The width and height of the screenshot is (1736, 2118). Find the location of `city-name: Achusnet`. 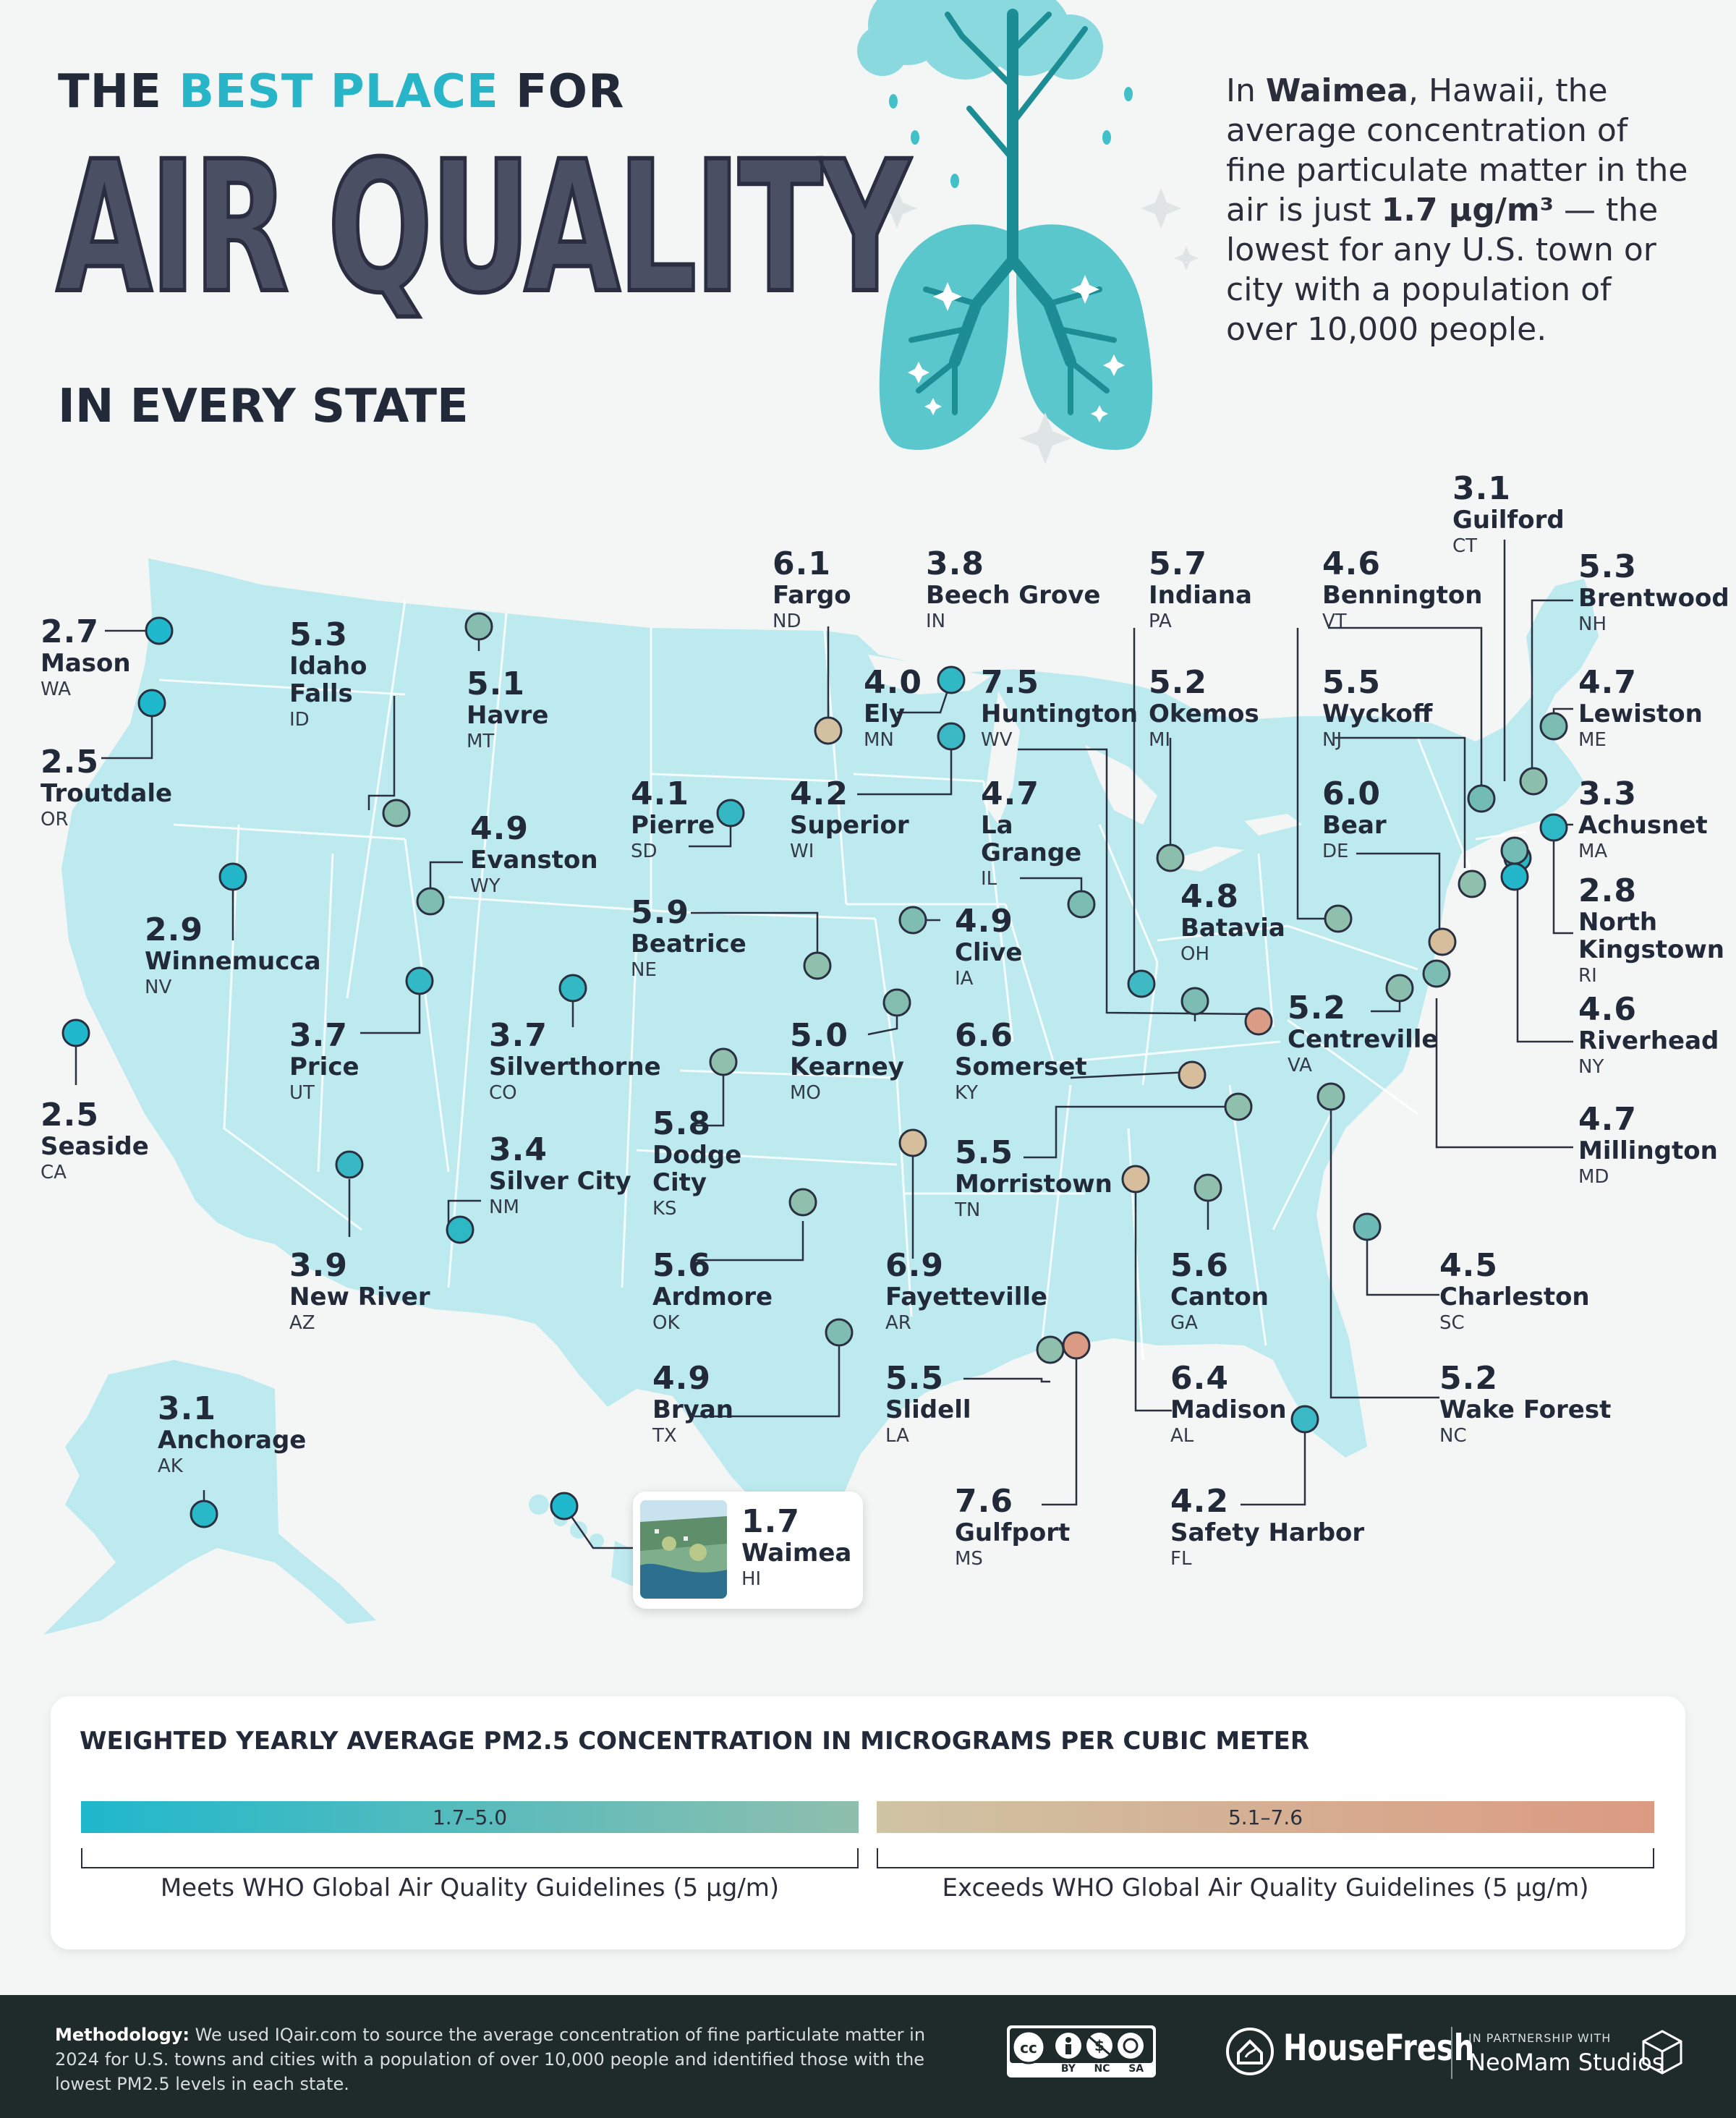

city-name: Achusnet is located at coordinates (1643, 825).